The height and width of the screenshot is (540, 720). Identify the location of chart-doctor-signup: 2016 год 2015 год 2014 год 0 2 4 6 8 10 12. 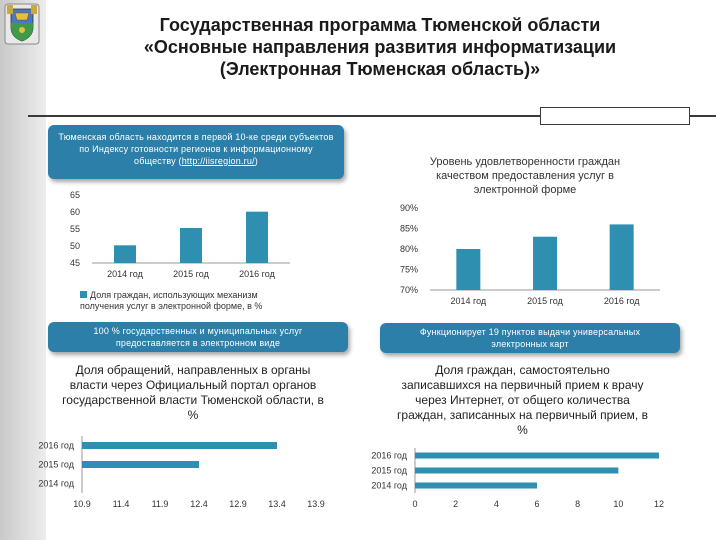
(517, 478).